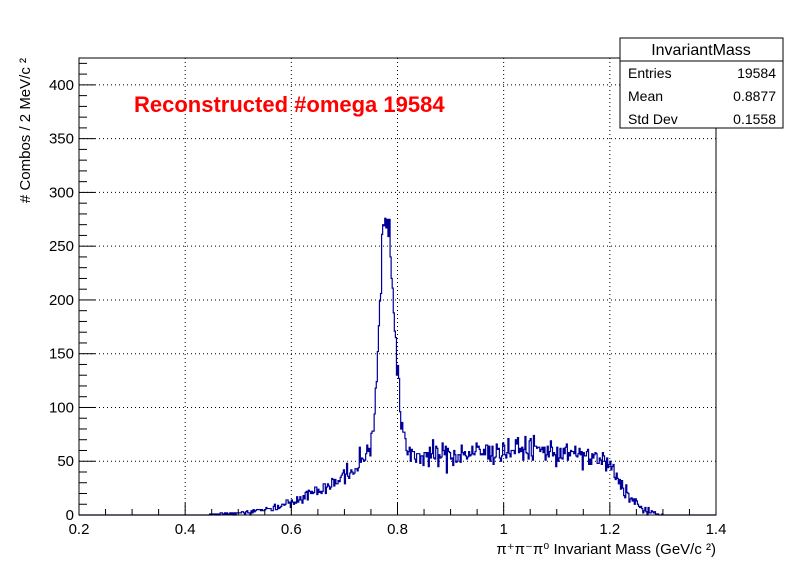 The image size is (796, 577). Describe the element at coordinates (756, 73) in the screenshot. I see `stats-entries-value: 19584` at that location.